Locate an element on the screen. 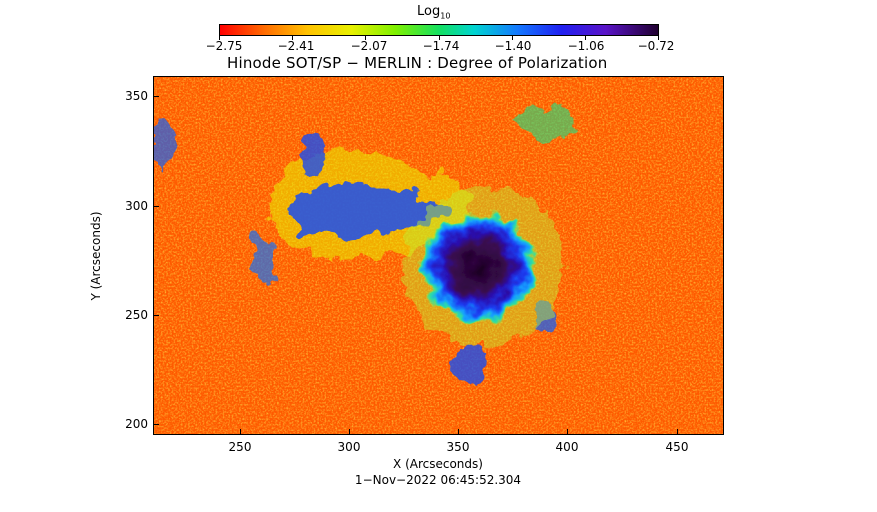  colorbar-tick-label: −1.06 is located at coordinates (586, 46).